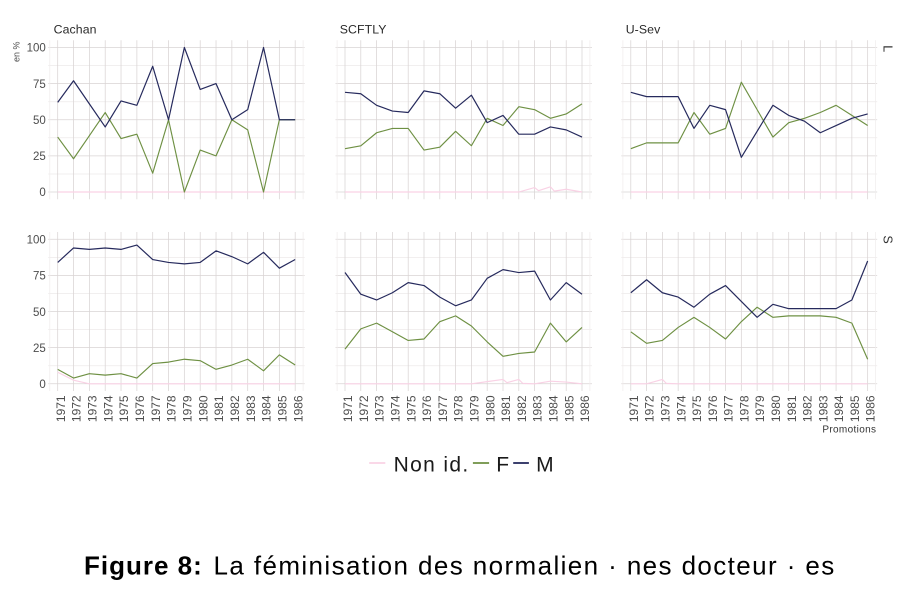 The image size is (912, 615). I want to click on svg-text: M, so click(545, 465).